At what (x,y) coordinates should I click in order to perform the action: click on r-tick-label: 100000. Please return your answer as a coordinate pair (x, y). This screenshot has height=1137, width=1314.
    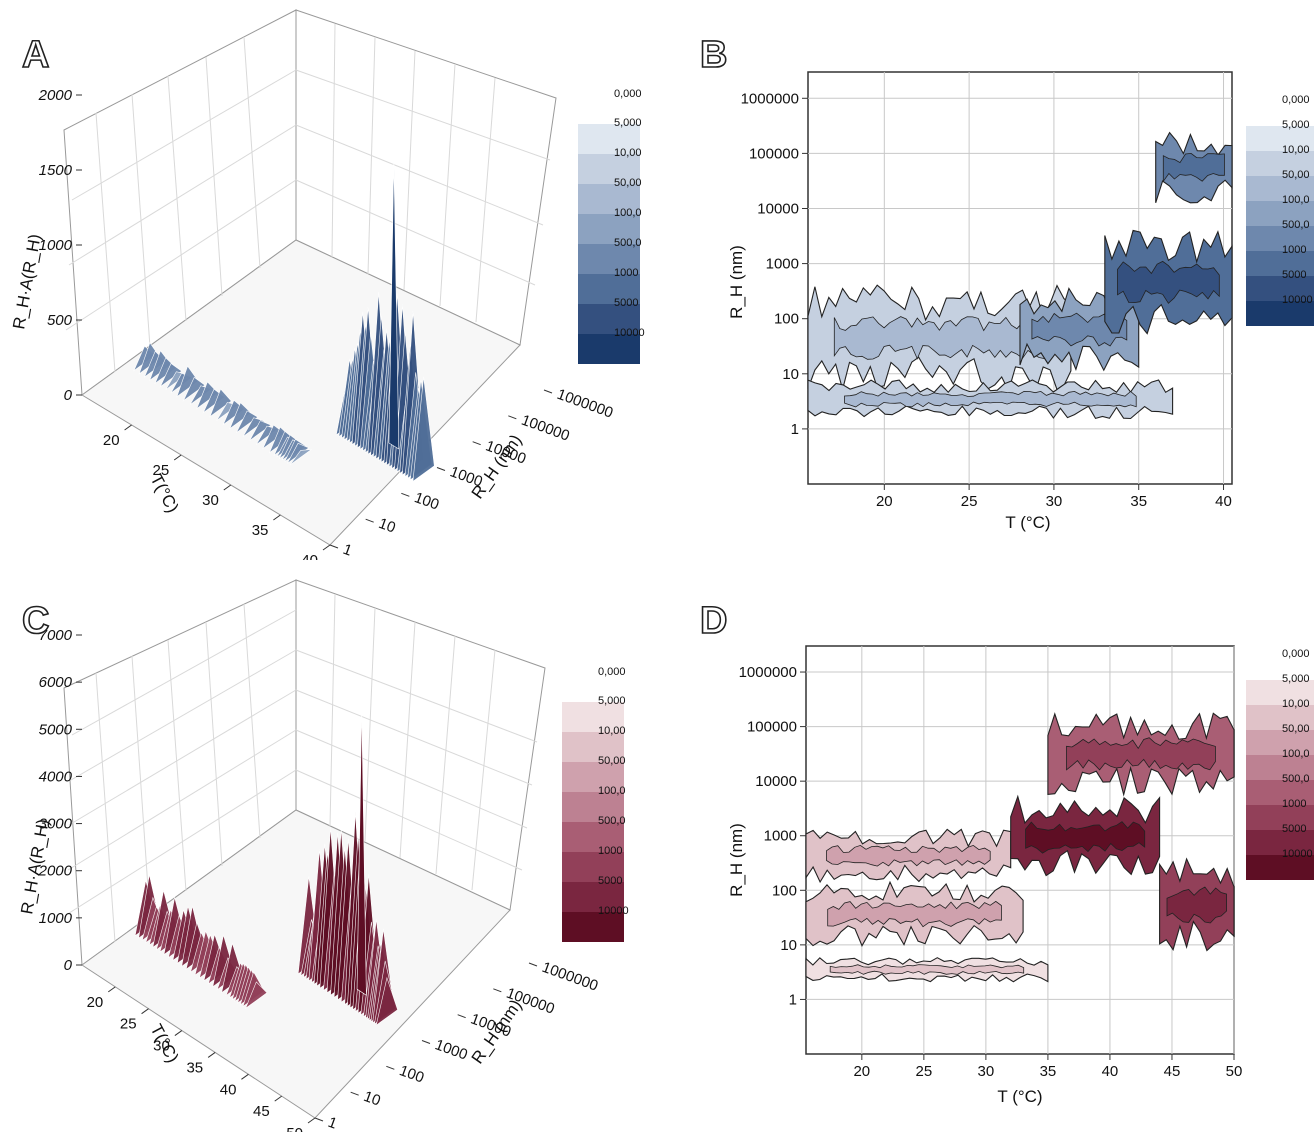
    Looking at the image, I should click on (545, 428).